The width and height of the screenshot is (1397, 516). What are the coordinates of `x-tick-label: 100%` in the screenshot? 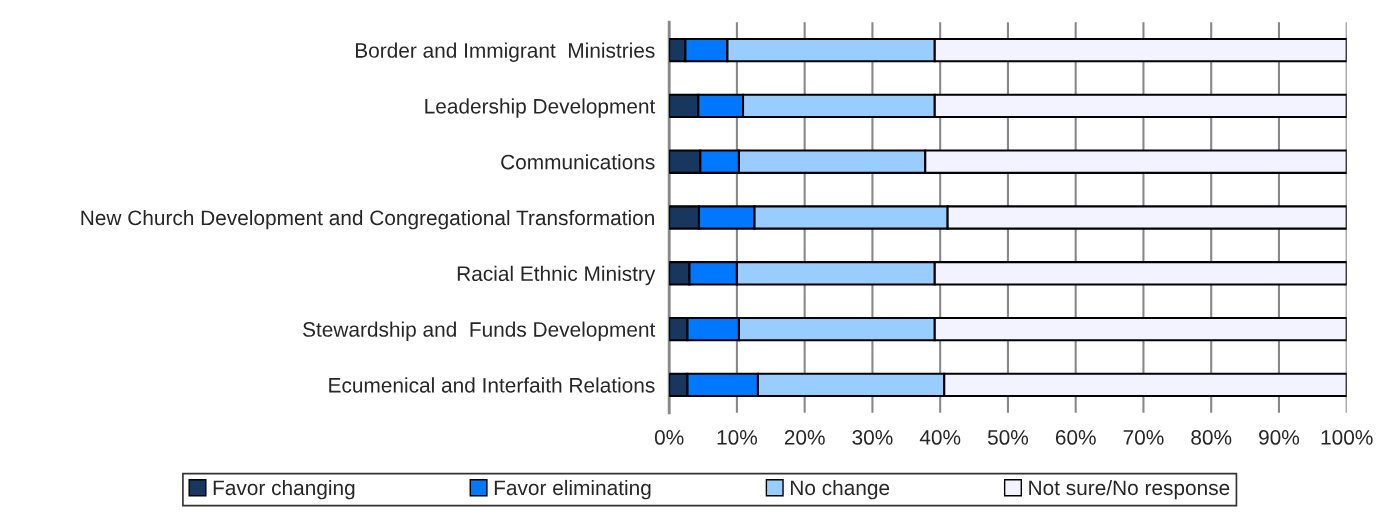 It's located at (1347, 437).